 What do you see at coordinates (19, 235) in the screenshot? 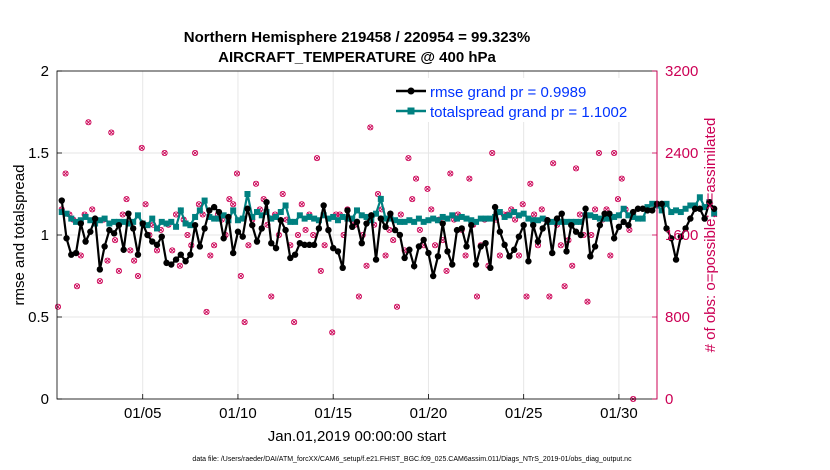
I see `y-axis-left-label: rmse and totalspread` at bounding box center [19, 235].